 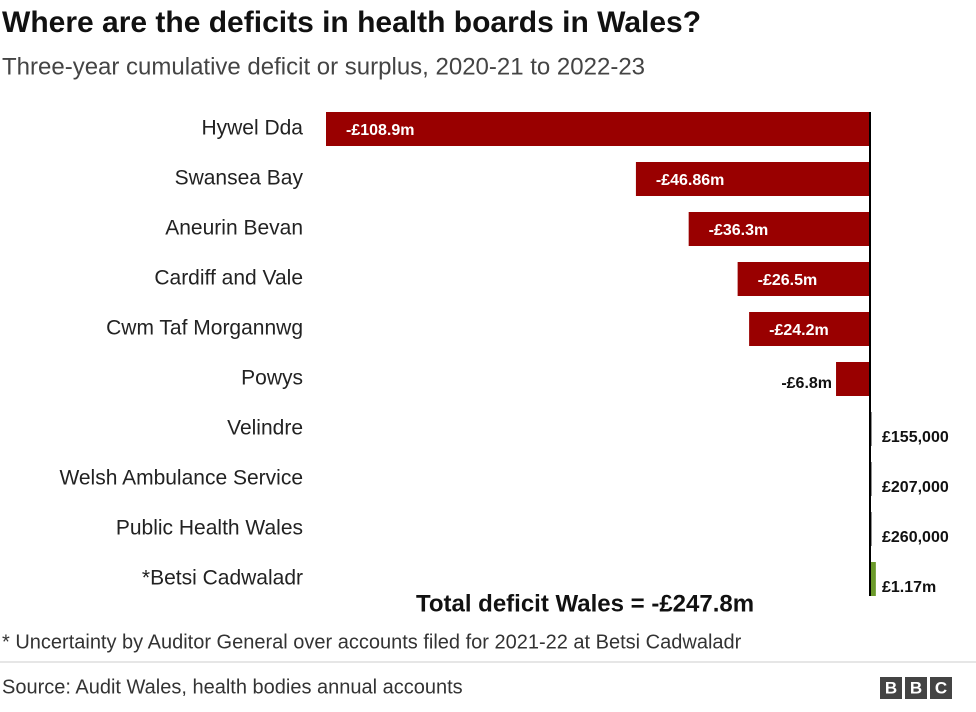 I want to click on value-label: £260,000, so click(x=915, y=537).